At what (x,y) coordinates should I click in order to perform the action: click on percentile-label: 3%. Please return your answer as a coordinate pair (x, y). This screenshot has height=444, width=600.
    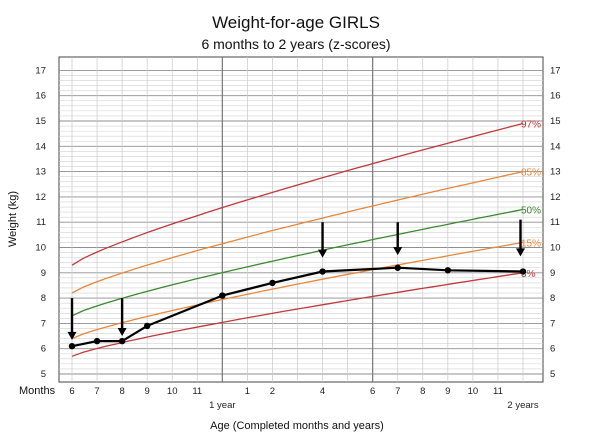
    Looking at the image, I should click on (528, 274).